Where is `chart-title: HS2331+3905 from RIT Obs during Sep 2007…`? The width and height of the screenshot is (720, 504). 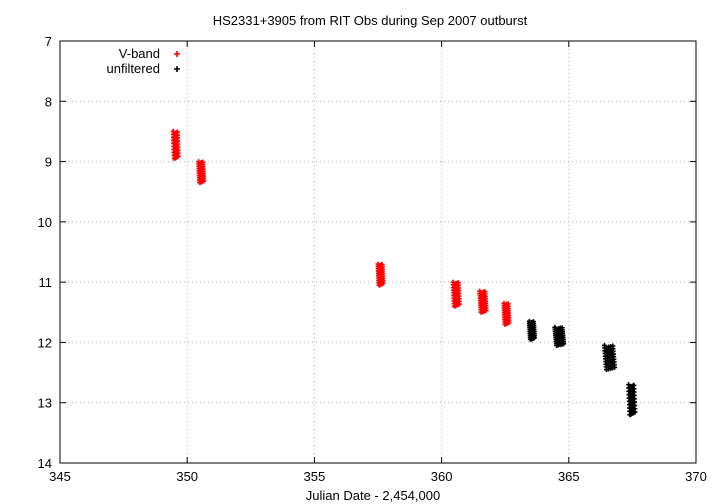
chart-title: HS2331+3905 from RIT Obs during Sep 2007… is located at coordinates (370, 20).